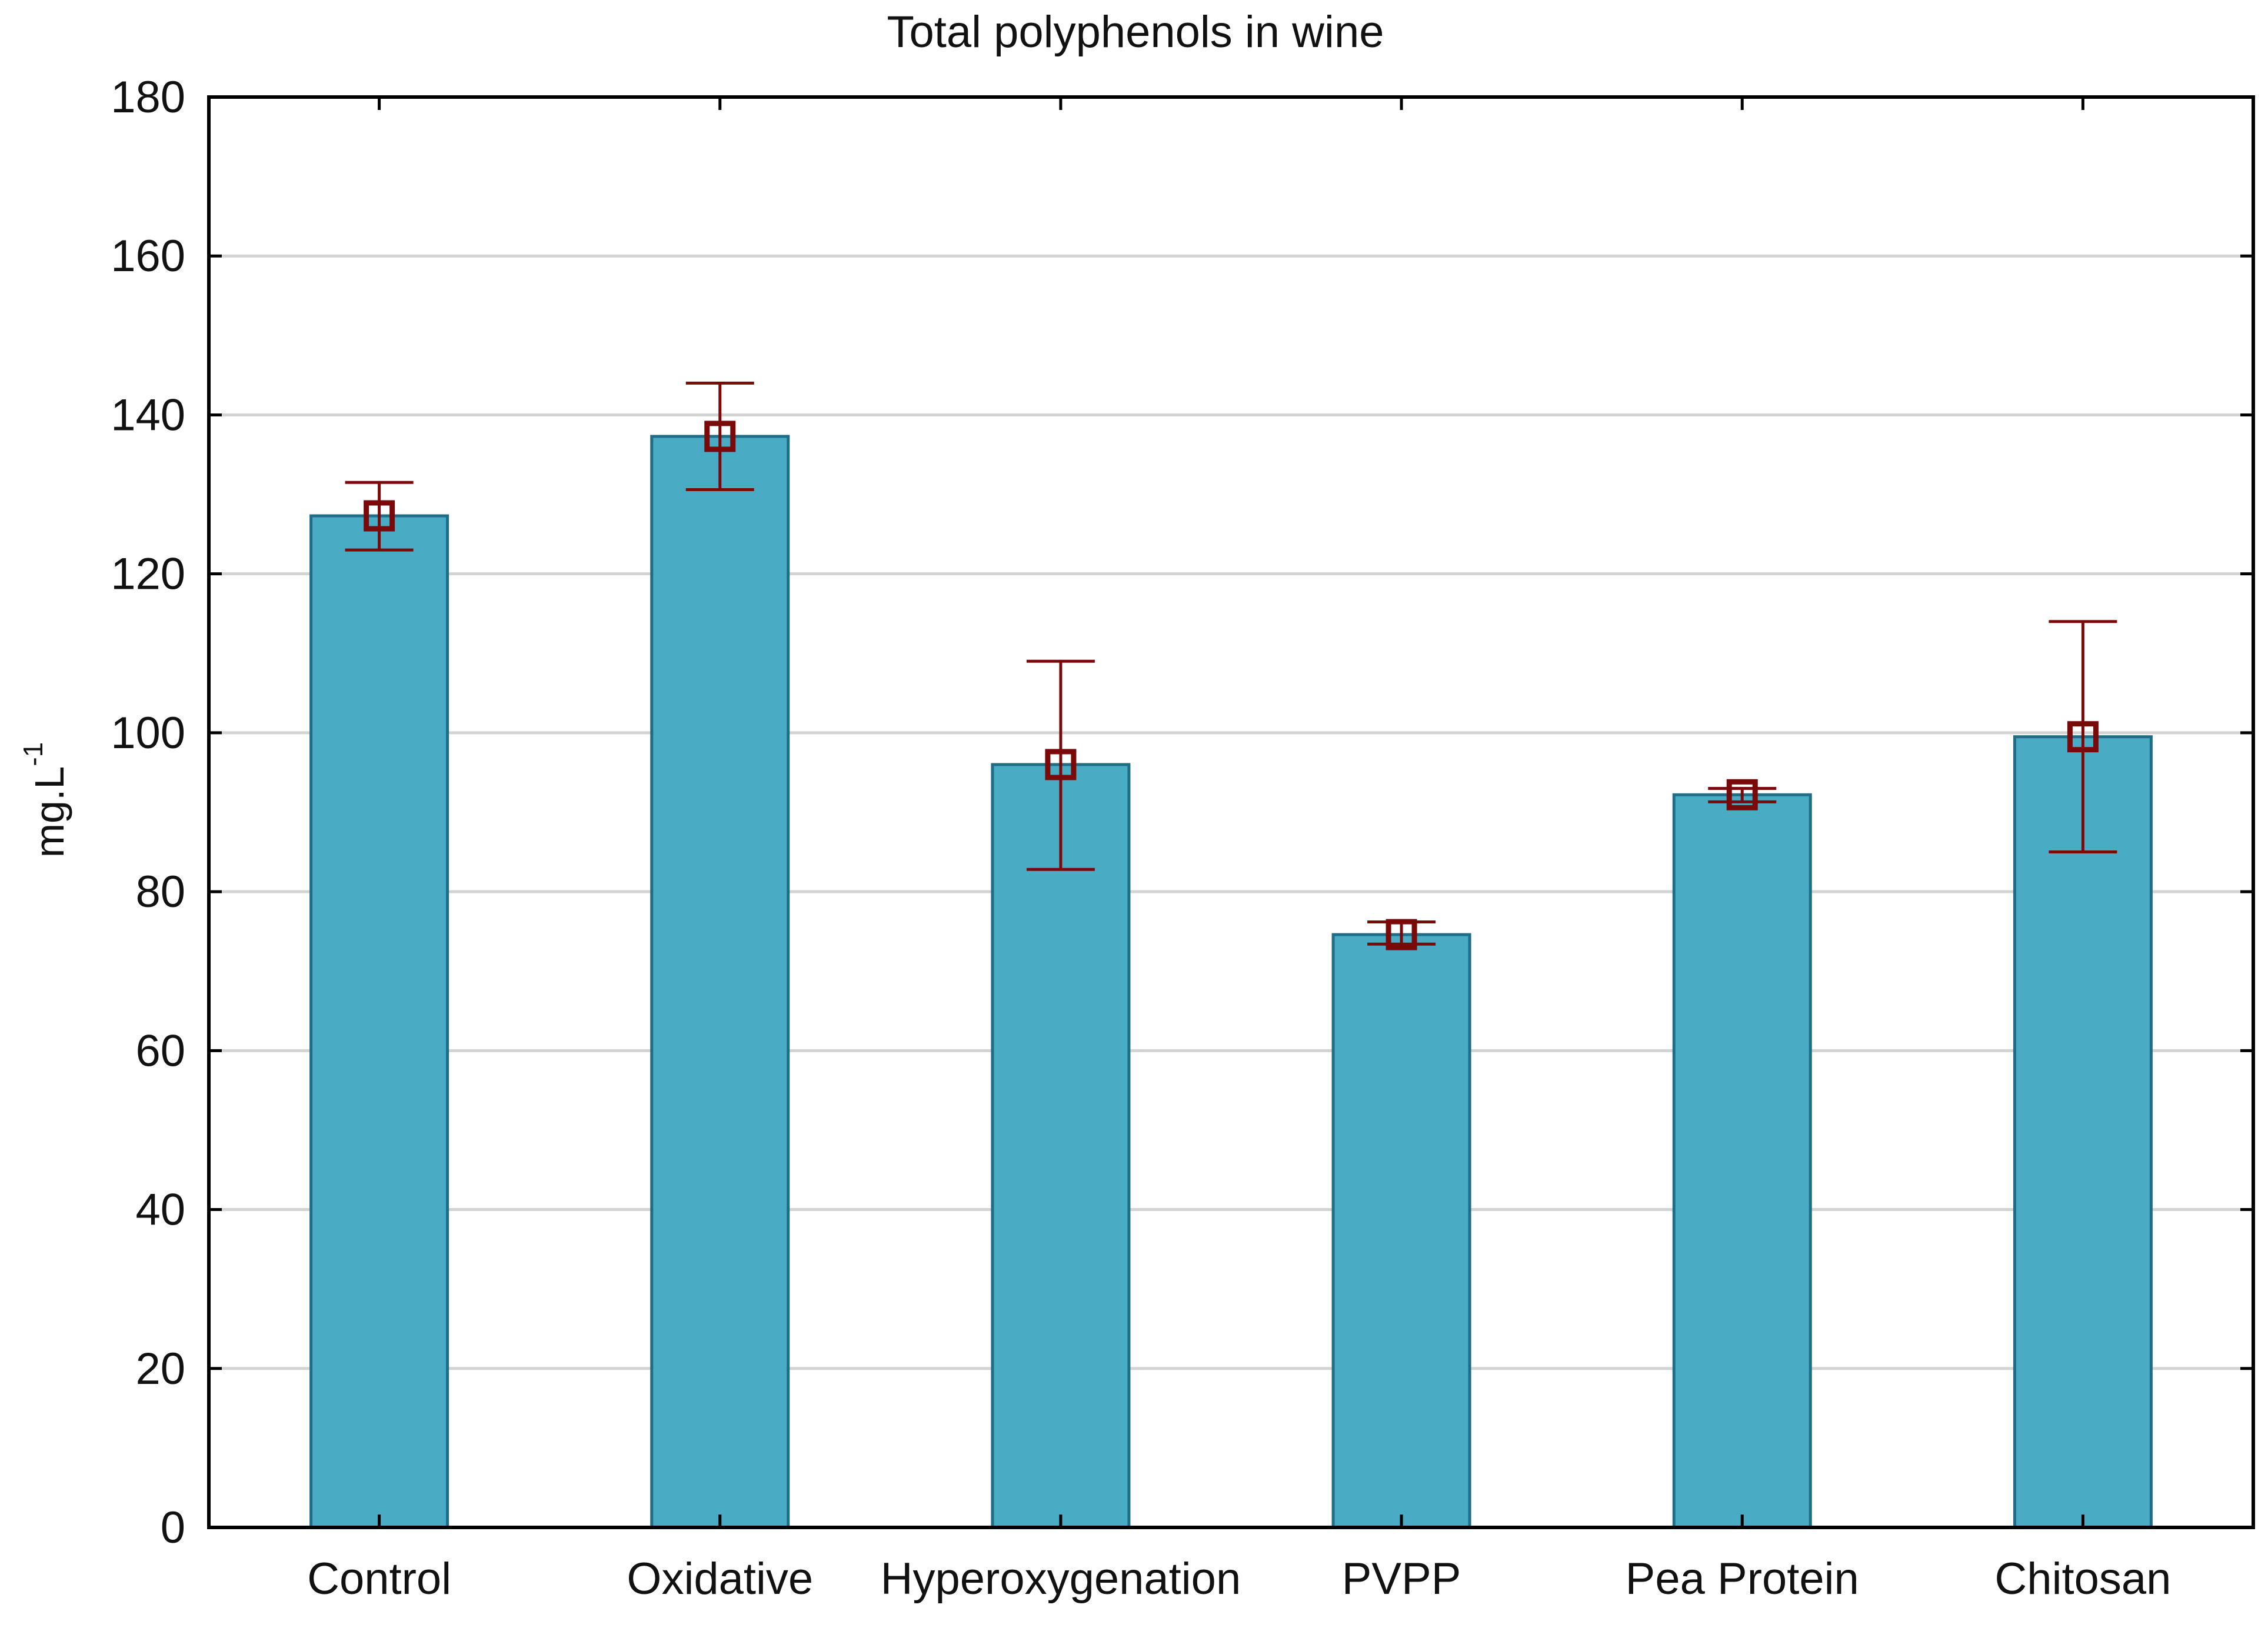 This screenshot has width=2268, height=1628. What do you see at coordinates (160, 892) in the screenshot?
I see `y-tick-label: 80` at bounding box center [160, 892].